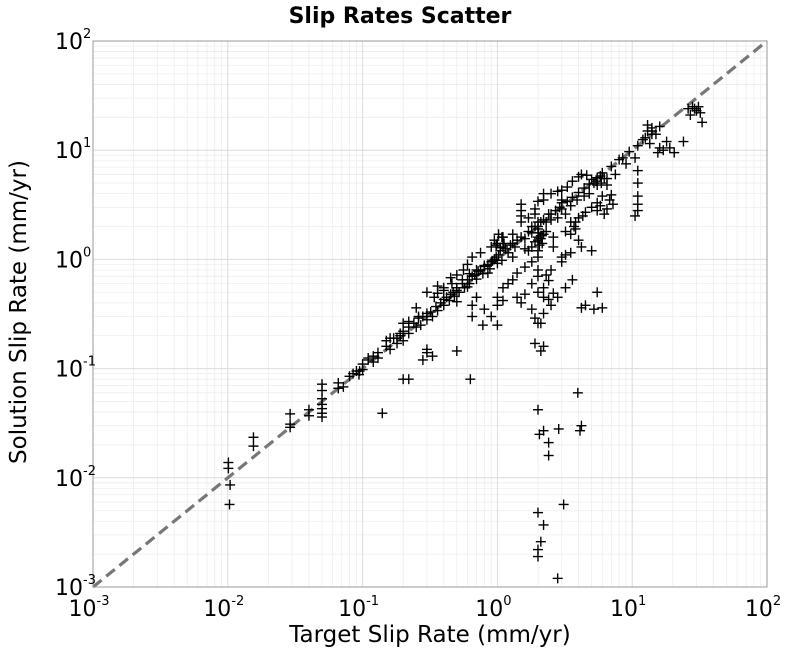 The height and width of the screenshot is (650, 800). Describe the element at coordinates (75, 478) in the screenshot. I see `y-tick-label: 10⁻²` at that location.